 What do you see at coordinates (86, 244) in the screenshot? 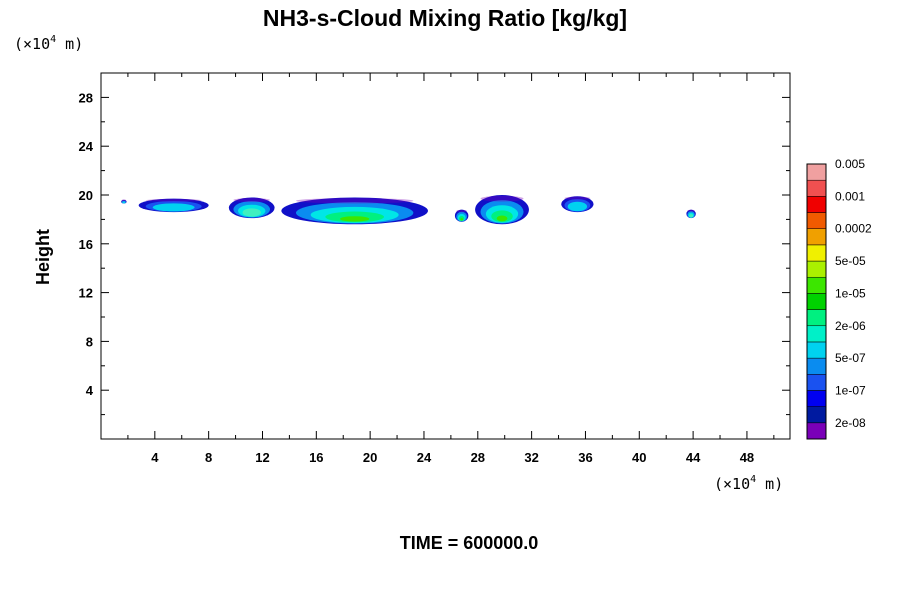
I see `y-tick-label: 16` at bounding box center [86, 244].